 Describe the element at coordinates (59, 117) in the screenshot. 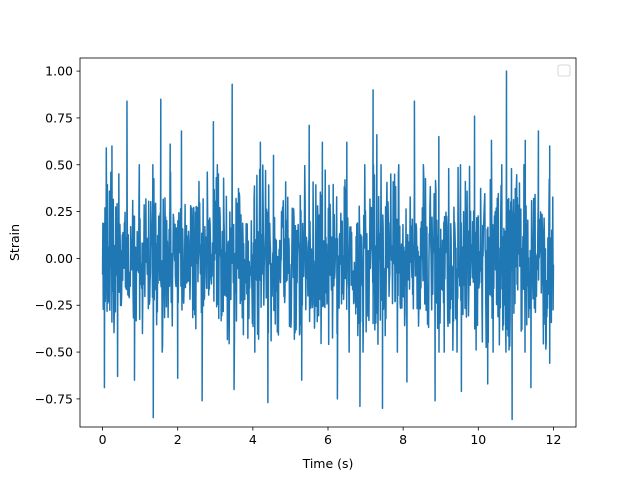

I see `y-tick-label: 0.75` at that location.